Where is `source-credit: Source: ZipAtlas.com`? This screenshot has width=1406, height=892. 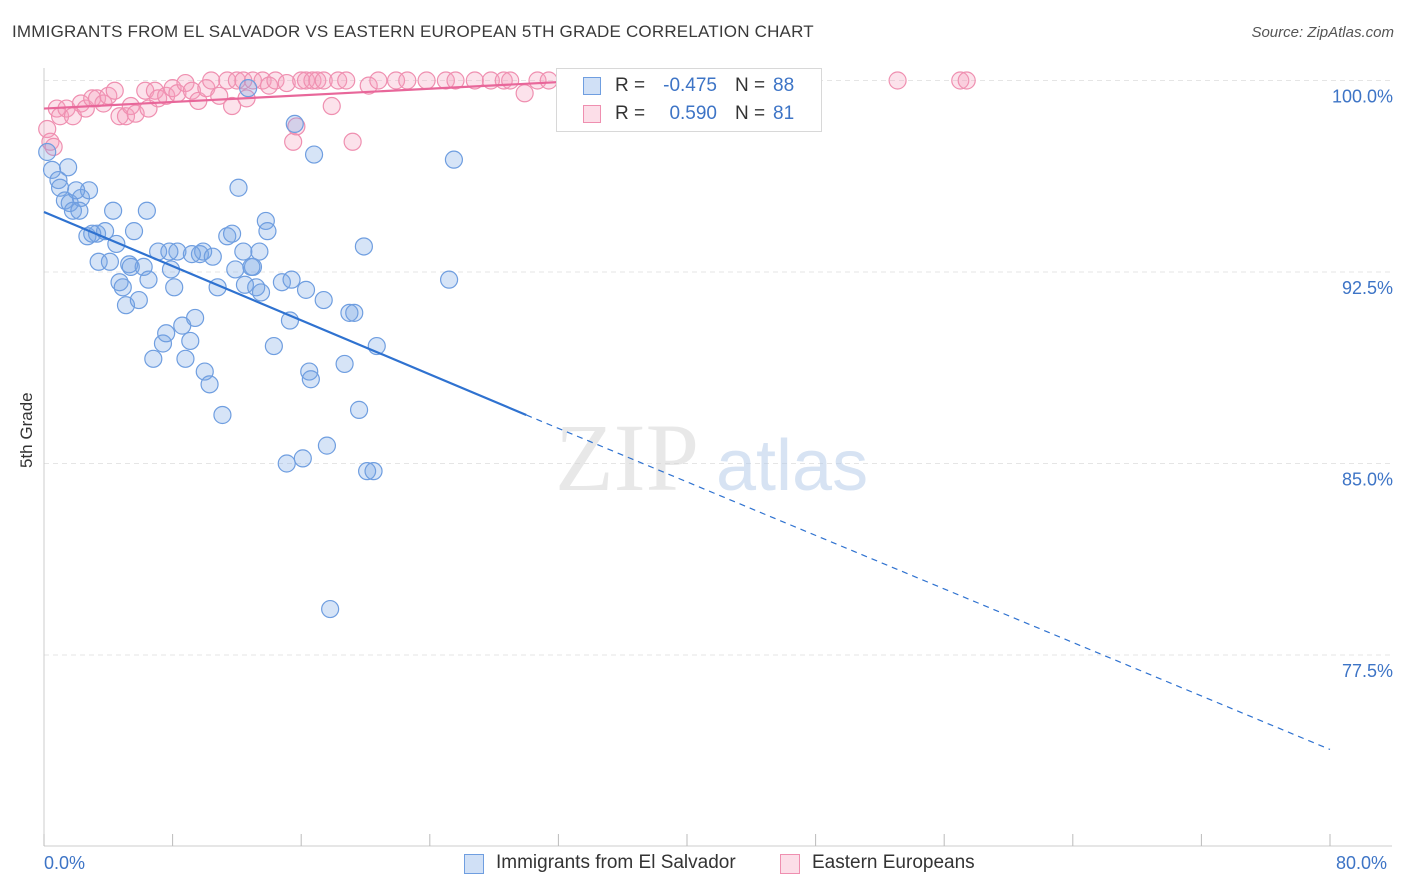
source-credit: Source: ZipAtlas.com is located at coordinates (1322, 32).